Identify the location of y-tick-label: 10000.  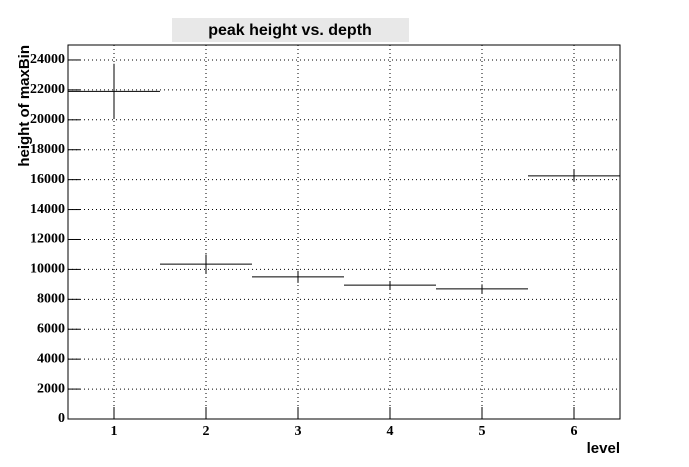
(47, 269).